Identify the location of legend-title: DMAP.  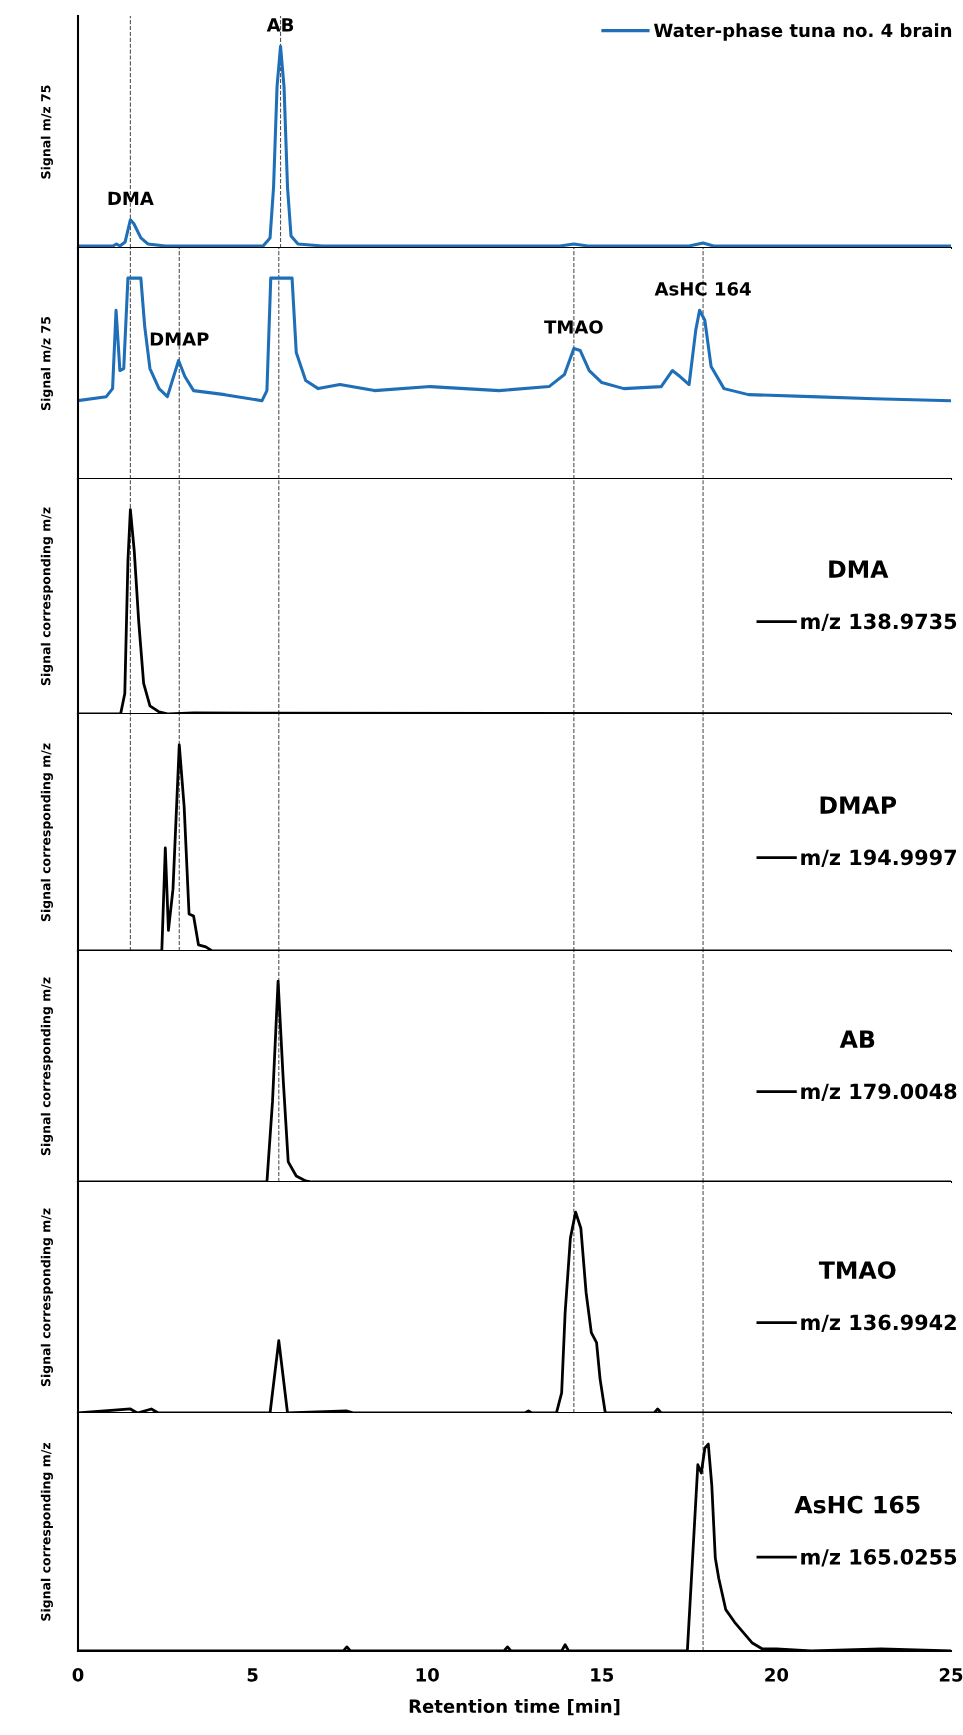
(858, 805).